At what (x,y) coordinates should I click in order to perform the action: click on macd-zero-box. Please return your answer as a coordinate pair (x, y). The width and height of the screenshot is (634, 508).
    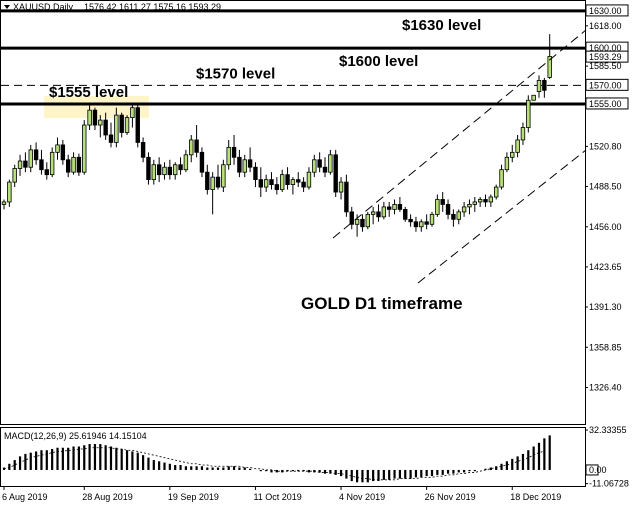
    Looking at the image, I should click on (592, 470).